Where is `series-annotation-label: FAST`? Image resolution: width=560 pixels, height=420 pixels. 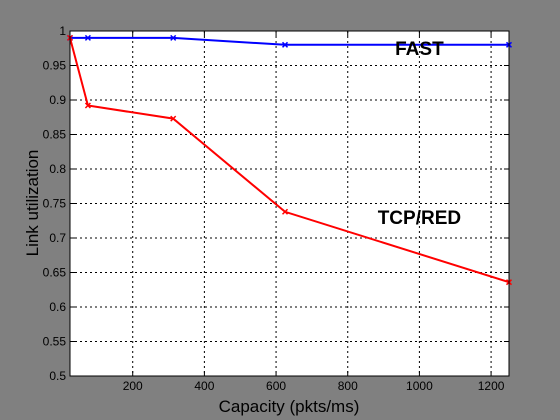 series-annotation-label: FAST is located at coordinates (419, 49).